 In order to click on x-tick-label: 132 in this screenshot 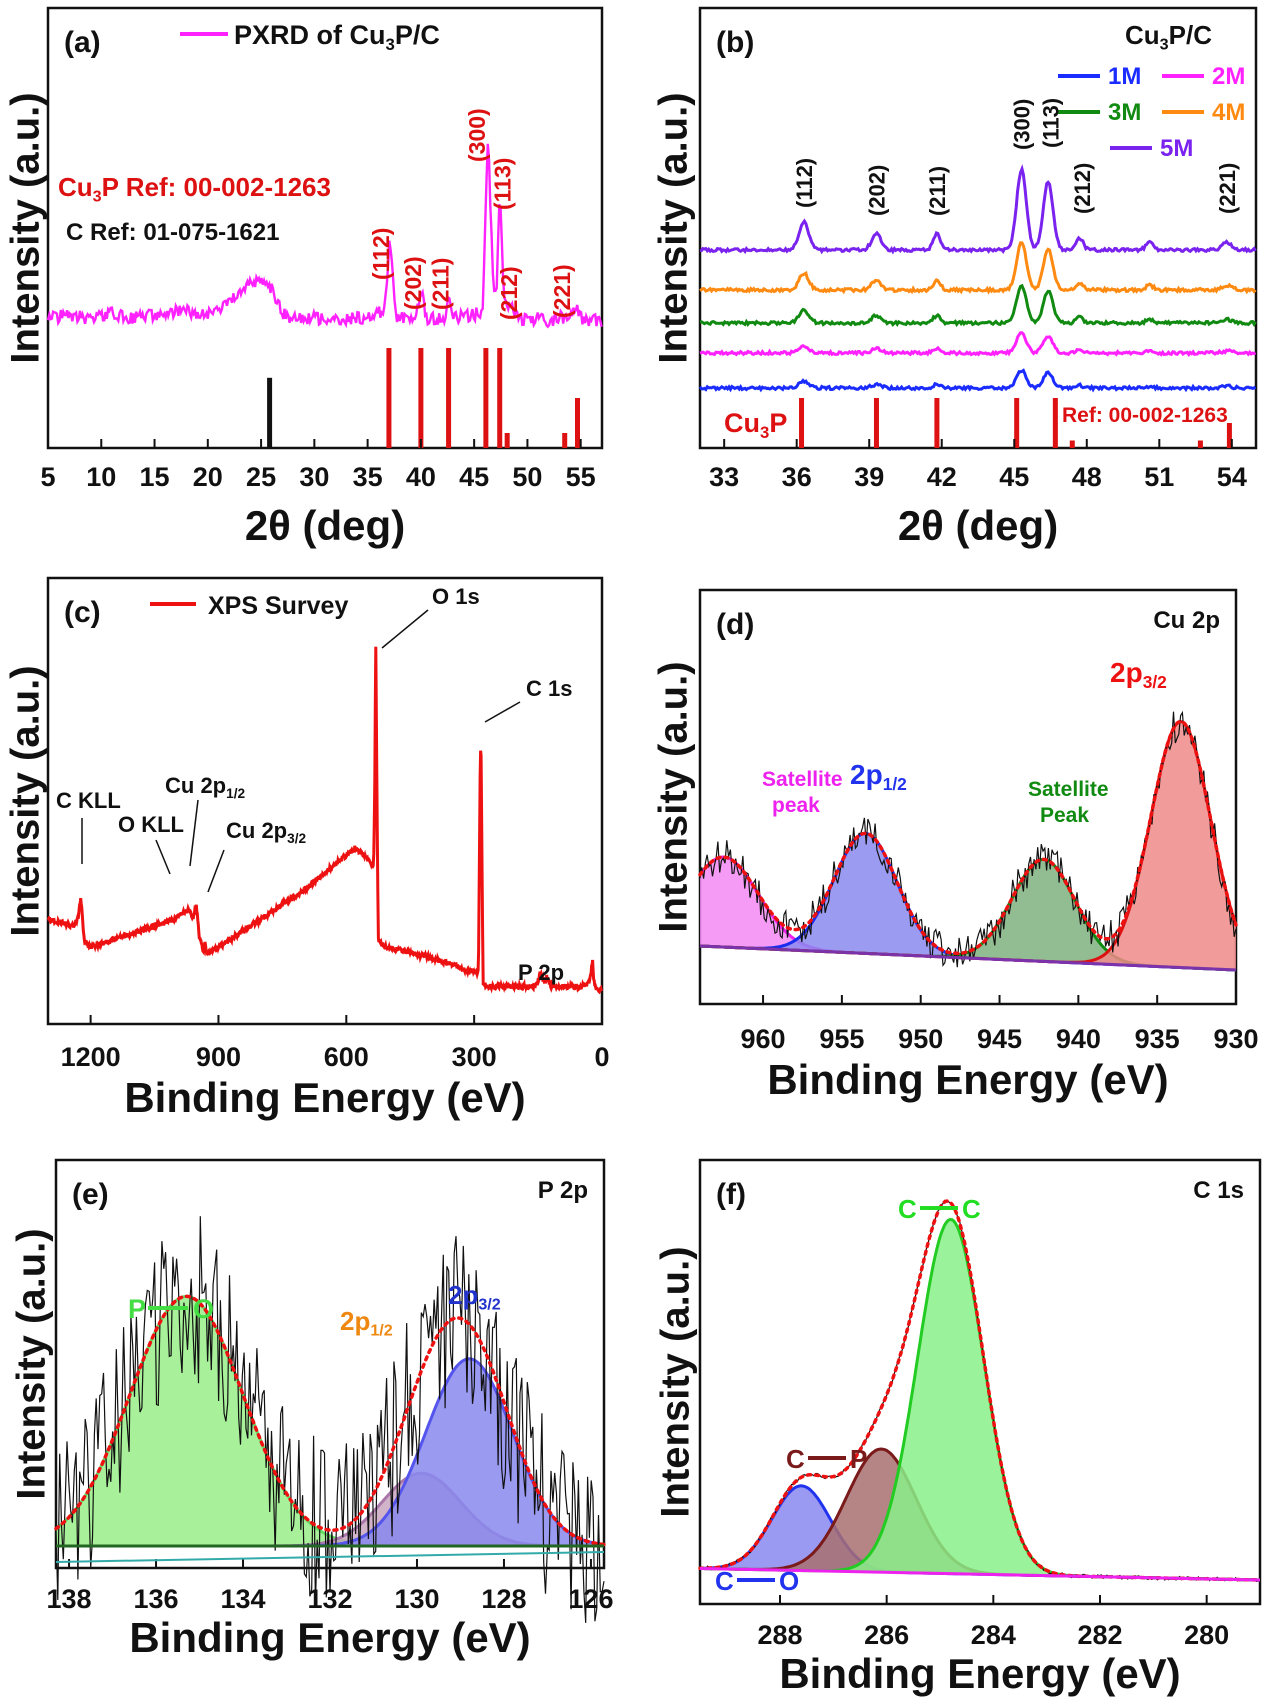, I will do `click(329, 1599)`.